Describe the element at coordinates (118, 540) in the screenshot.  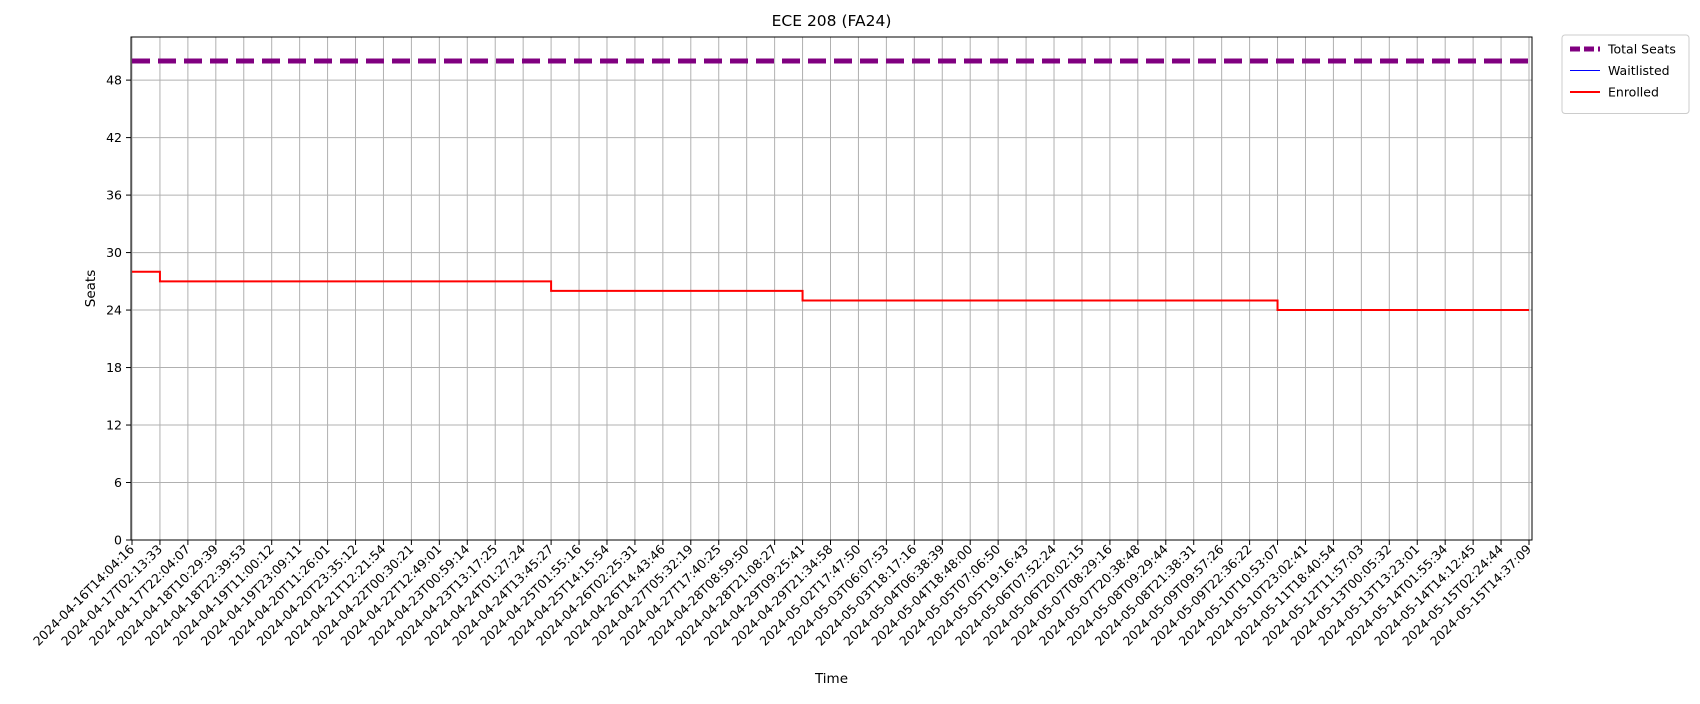
I see `y-tick-label: 0` at that location.